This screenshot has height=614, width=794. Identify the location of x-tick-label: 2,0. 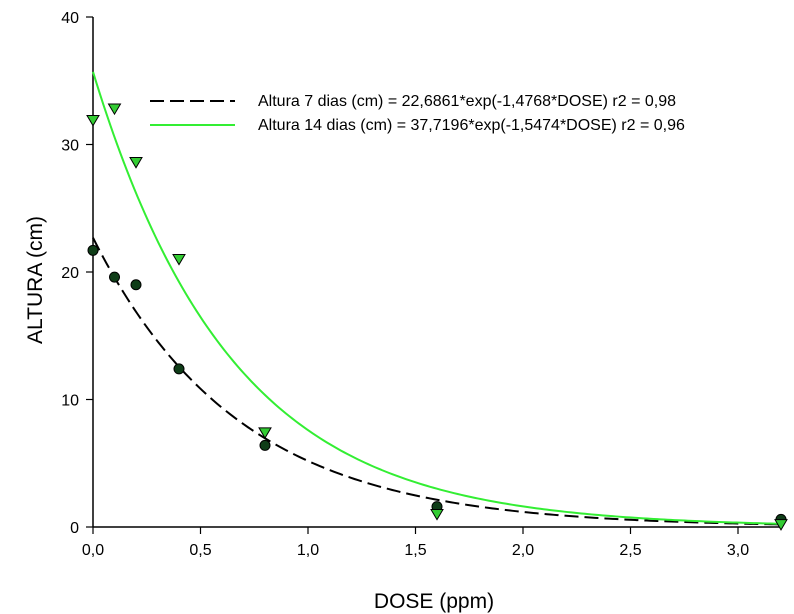
(523, 550).